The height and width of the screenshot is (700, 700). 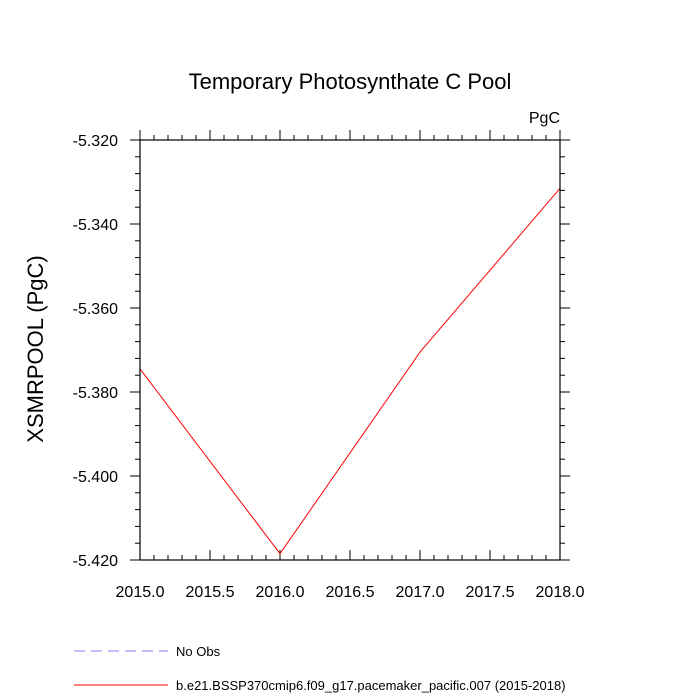 I want to click on y-tick-label: -5.400, so click(x=95, y=477).